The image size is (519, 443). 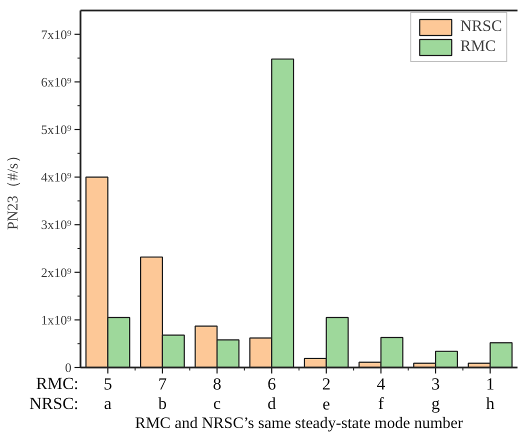 I want to click on category-label: 5 a, so click(x=108, y=393).